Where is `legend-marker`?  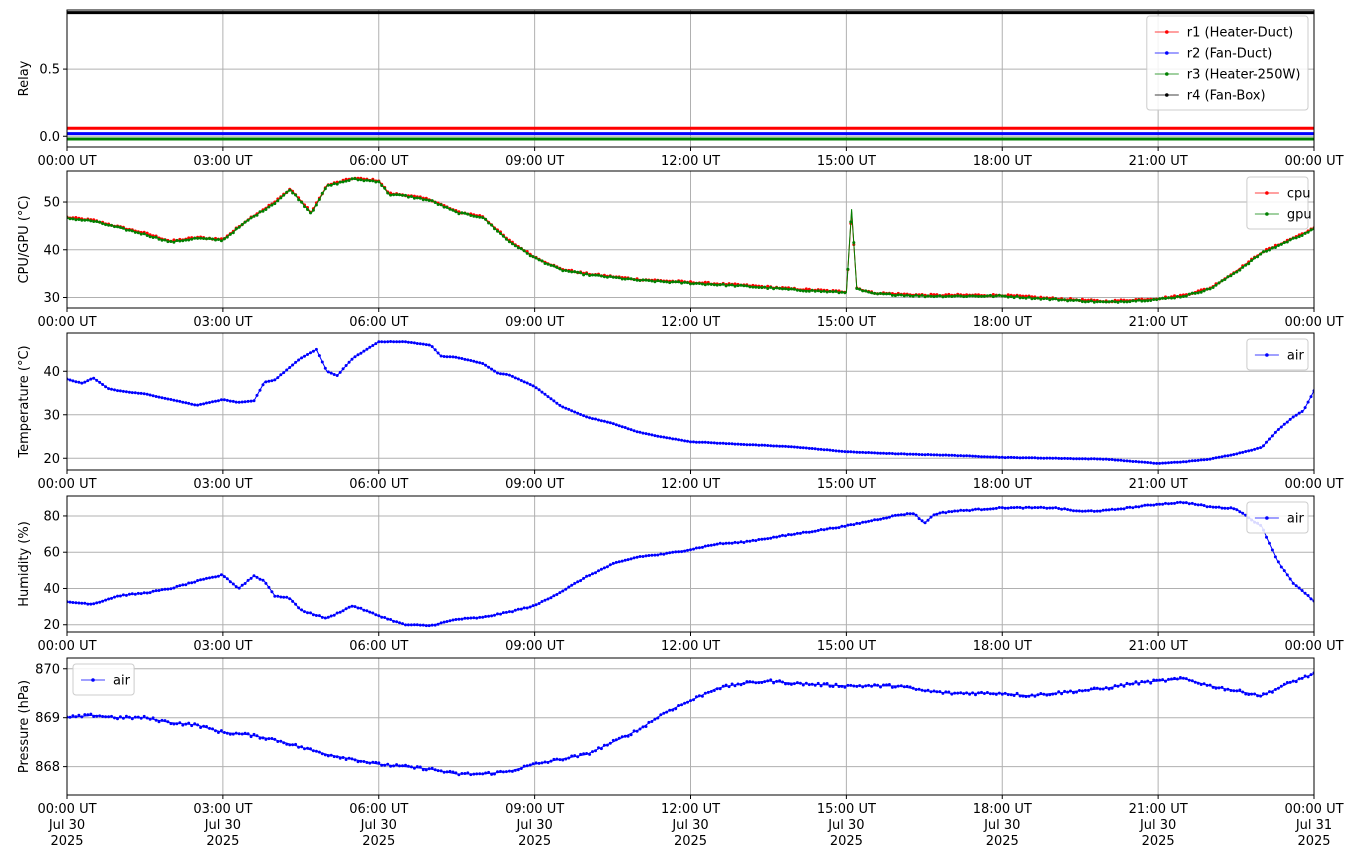 legend-marker is located at coordinates (1167, 53).